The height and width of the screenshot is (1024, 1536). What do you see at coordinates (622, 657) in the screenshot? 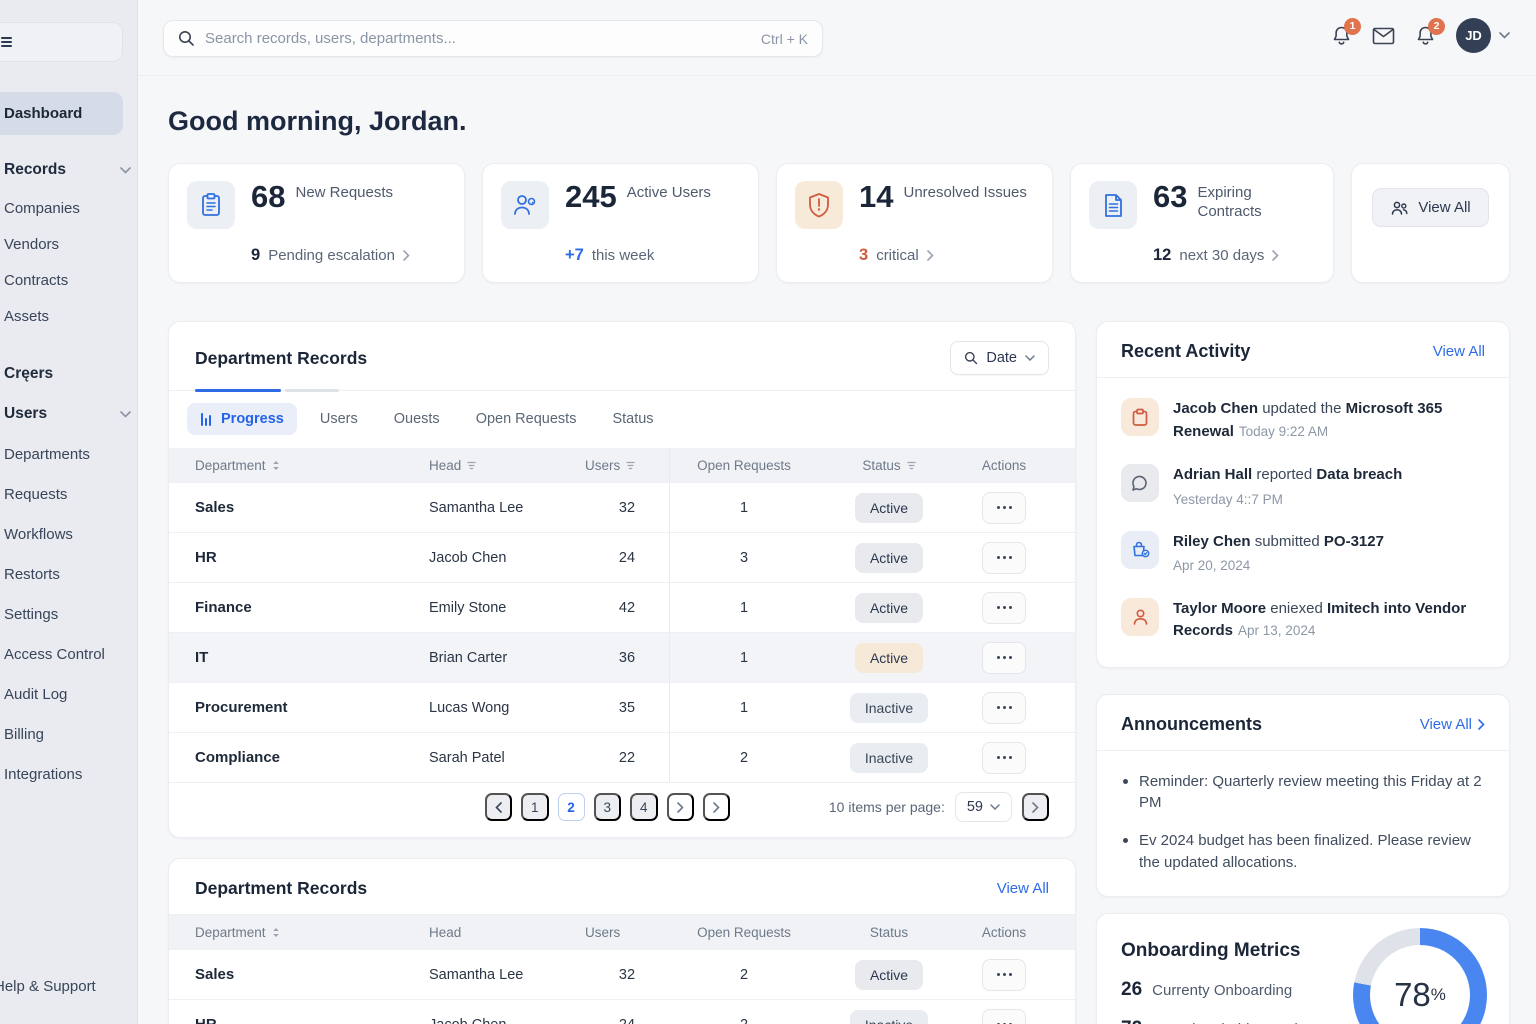
I see `table-row: IT Brian Carter 36 1 Active` at bounding box center [622, 657].